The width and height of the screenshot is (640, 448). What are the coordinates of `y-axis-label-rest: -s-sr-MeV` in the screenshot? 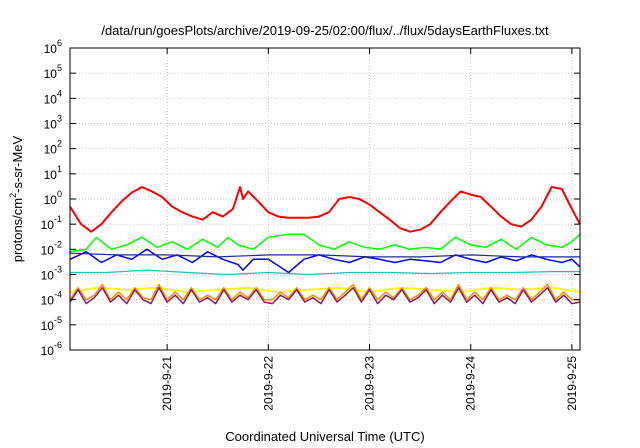 It's located at (17, 163).